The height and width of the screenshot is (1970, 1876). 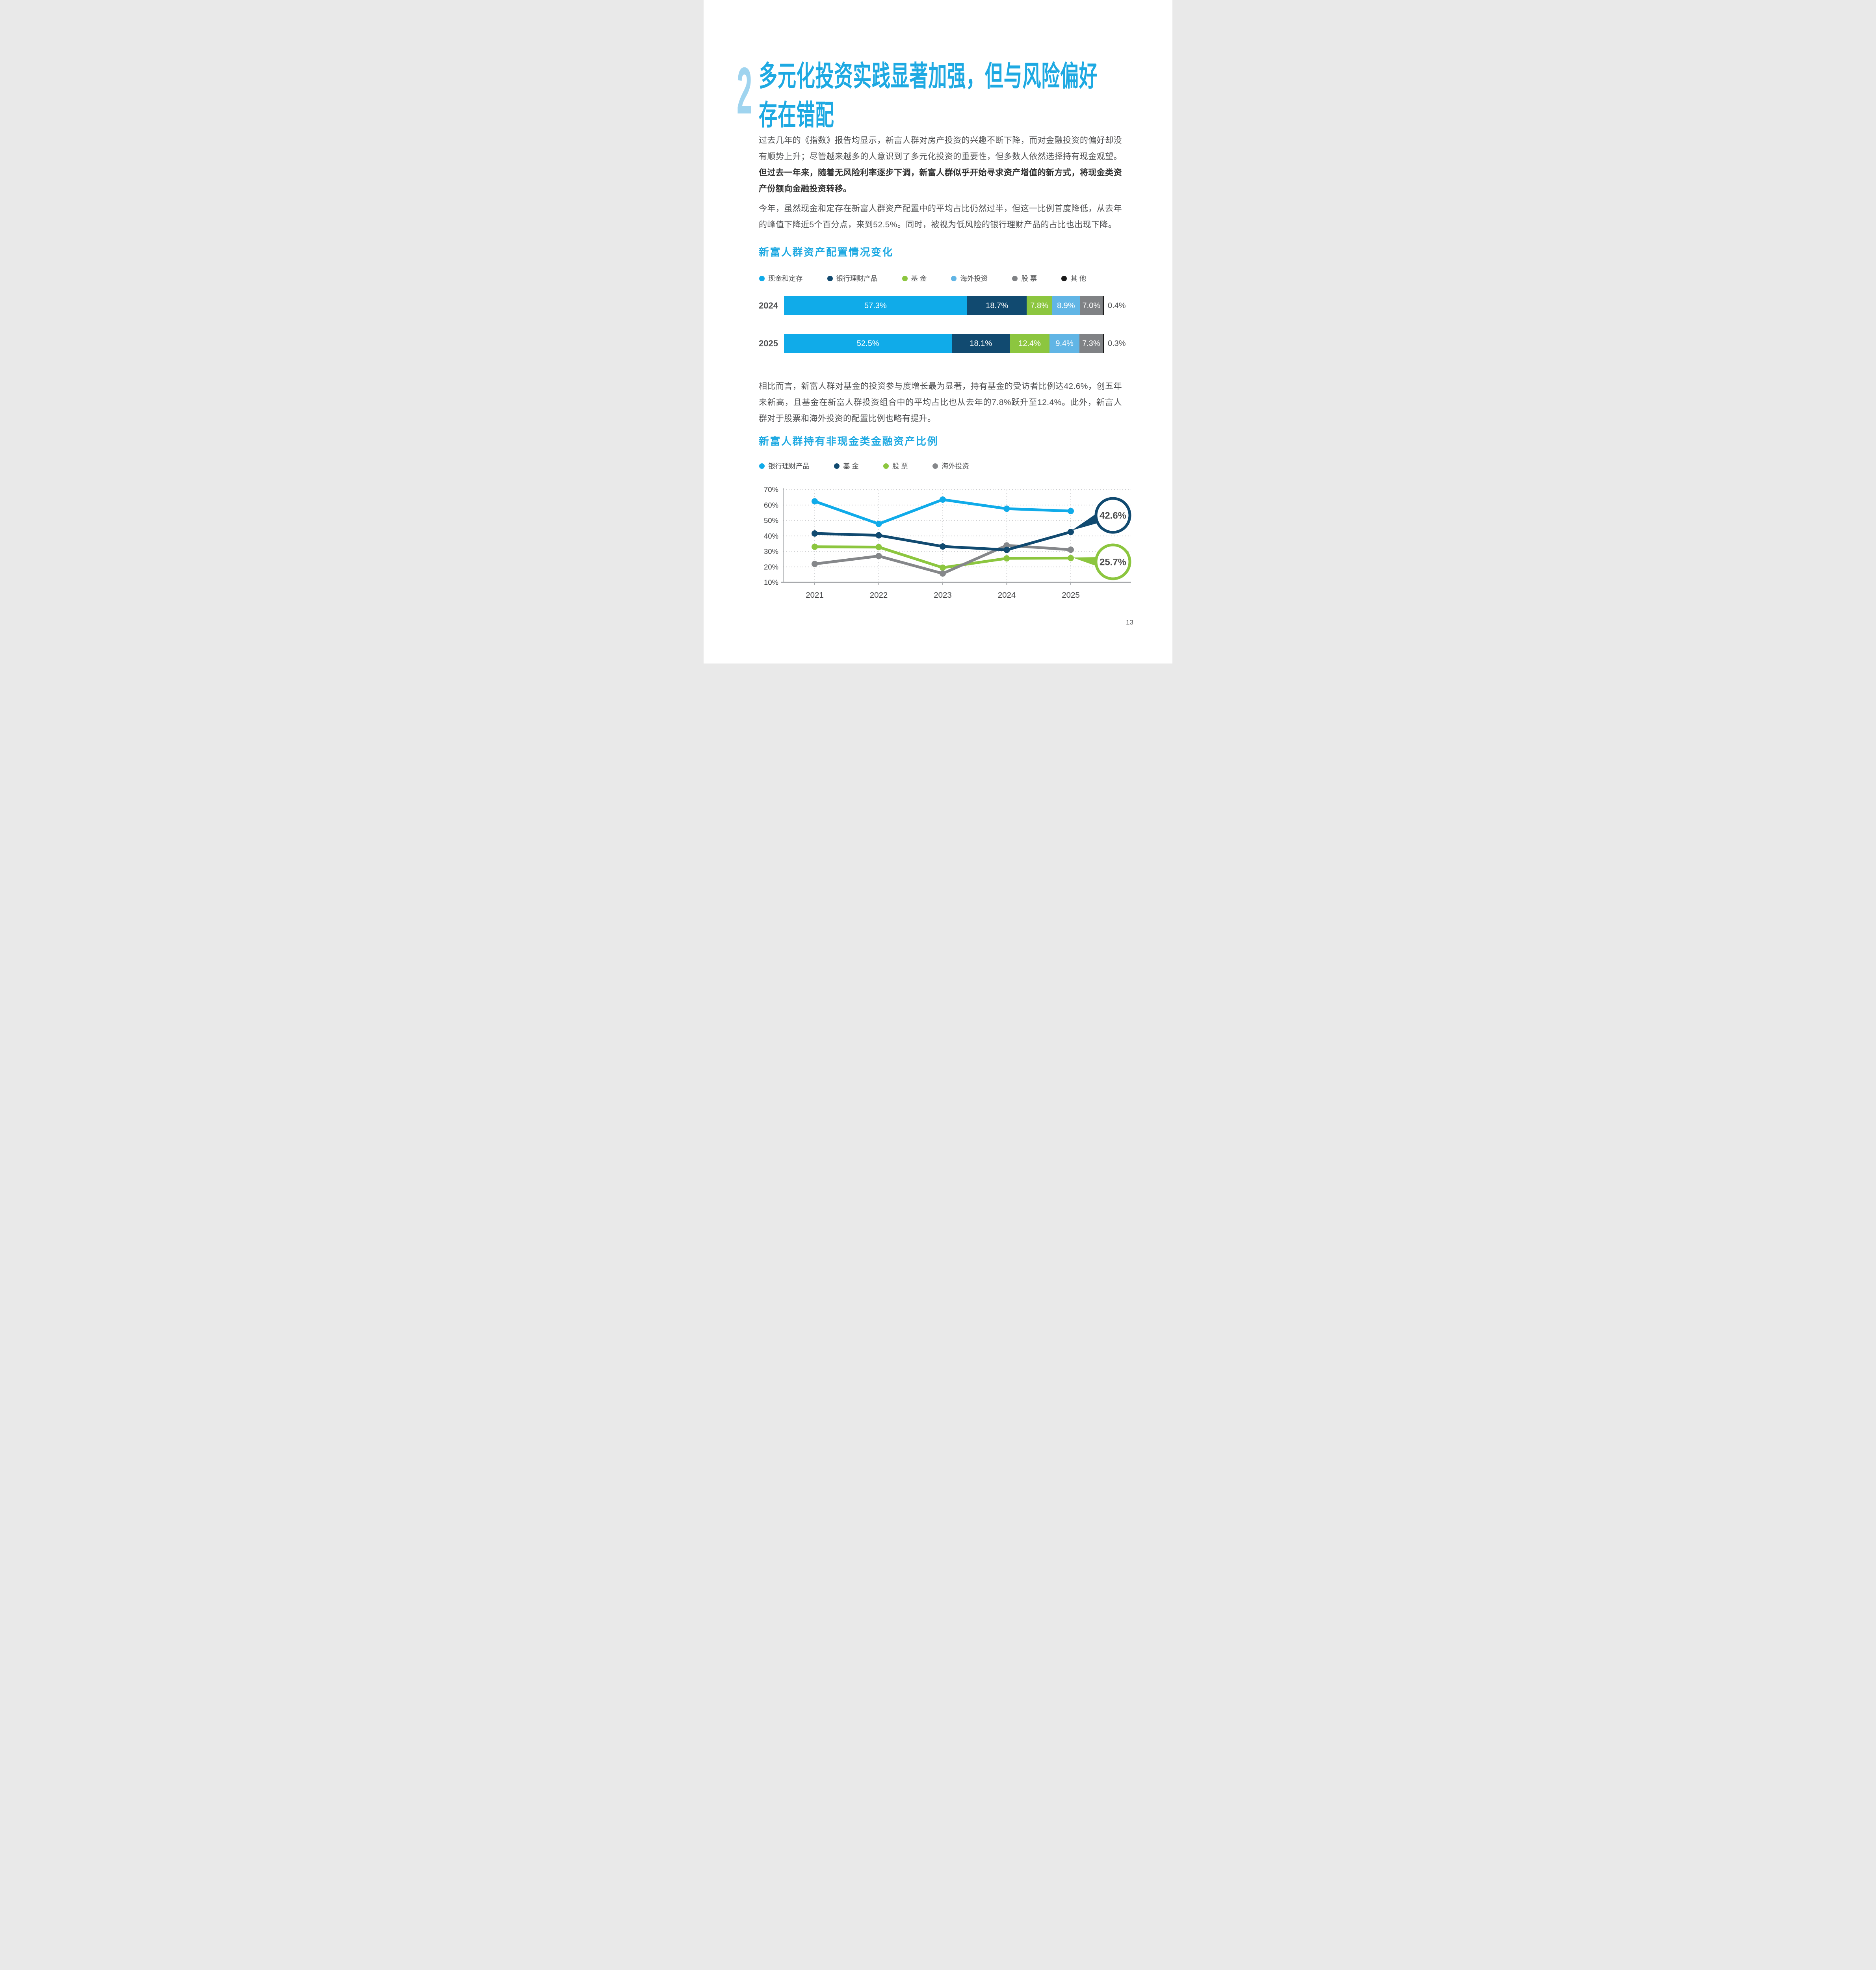 I want to click on bar-segment: 52.5%, so click(x=868, y=344).